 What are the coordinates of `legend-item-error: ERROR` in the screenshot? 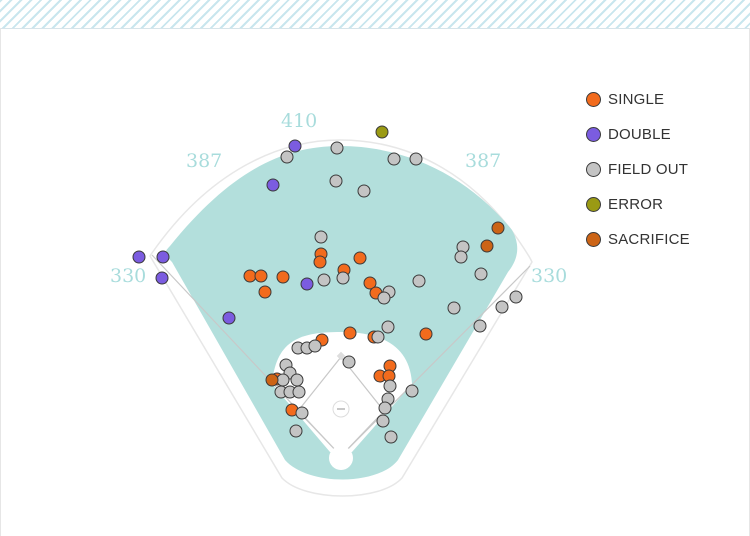 It's located at (638, 204).